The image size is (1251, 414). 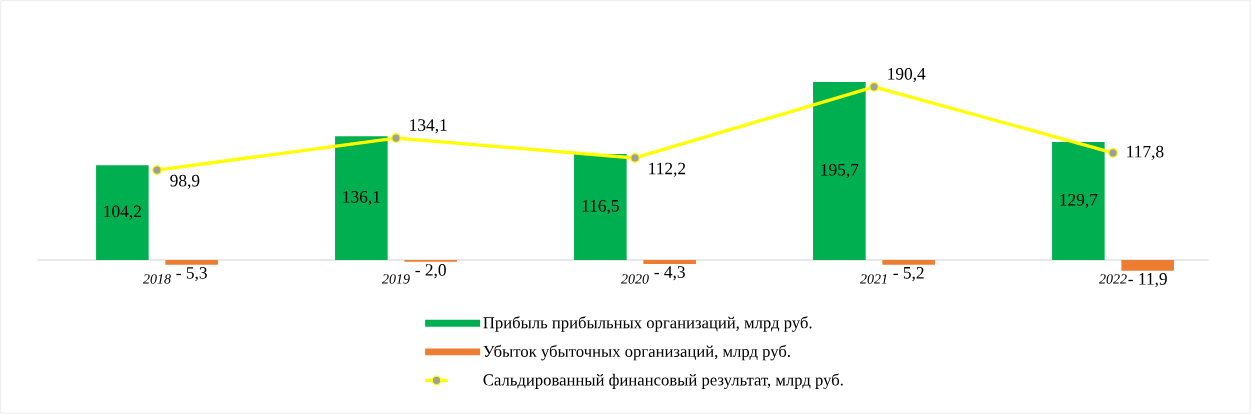 I want to click on x-tick-label: 2018, so click(x=157, y=279).